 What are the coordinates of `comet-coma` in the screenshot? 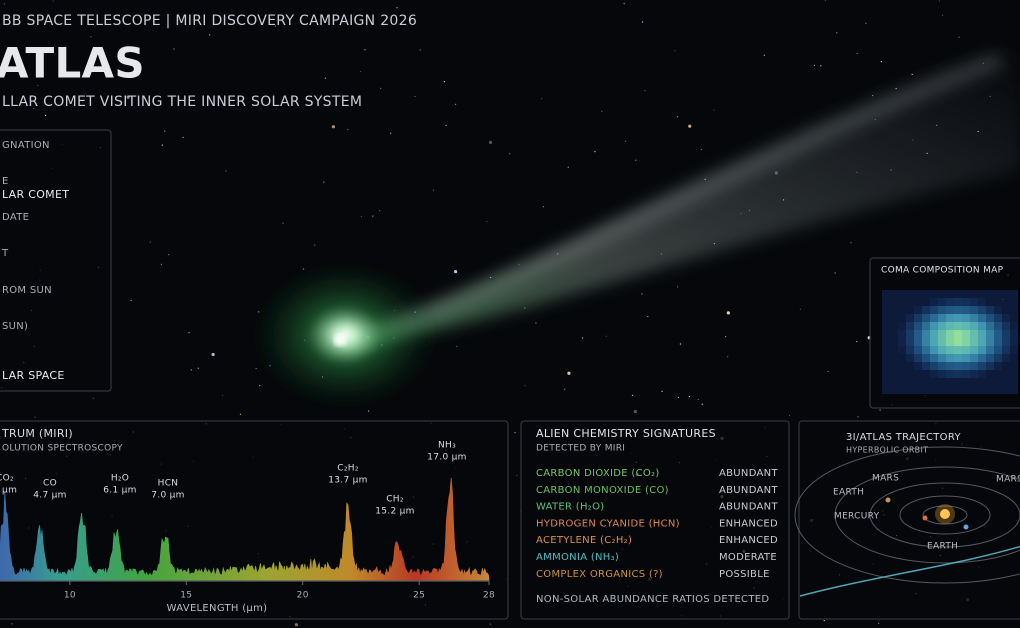 It's located at (345, 335).